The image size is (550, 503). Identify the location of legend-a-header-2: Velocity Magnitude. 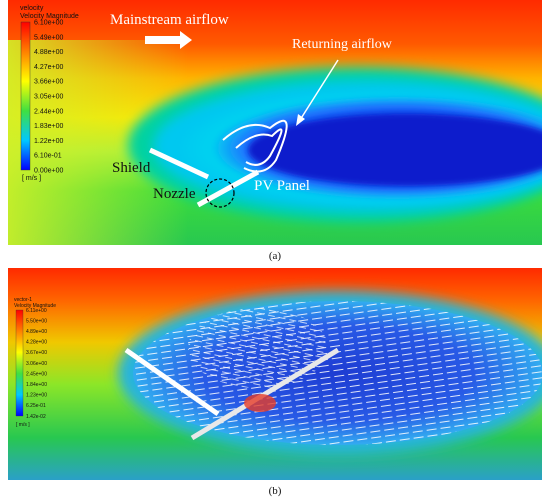
(49, 16).